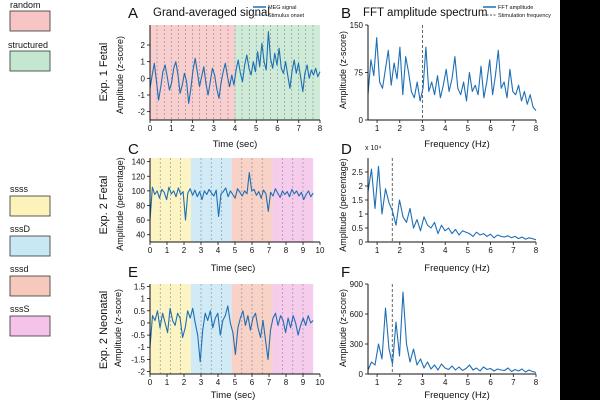  What do you see at coordinates (231, 196) in the screenshot?
I see `series-line-C` at bounding box center [231, 196].